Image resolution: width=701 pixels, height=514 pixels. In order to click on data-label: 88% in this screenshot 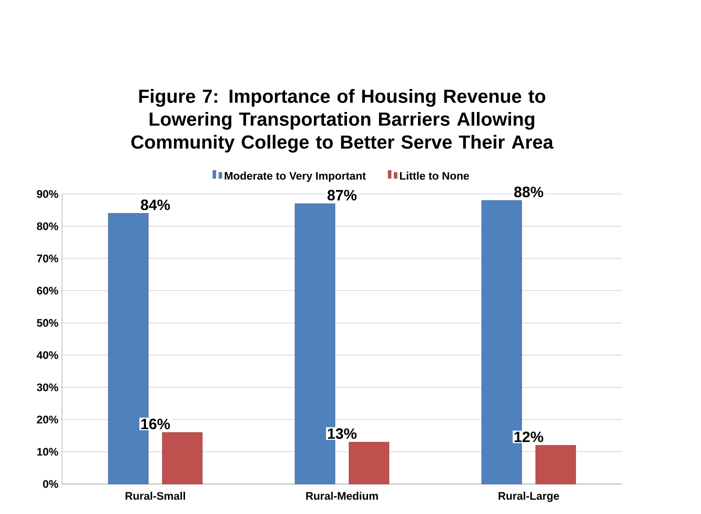, I will do `click(529, 192)`.